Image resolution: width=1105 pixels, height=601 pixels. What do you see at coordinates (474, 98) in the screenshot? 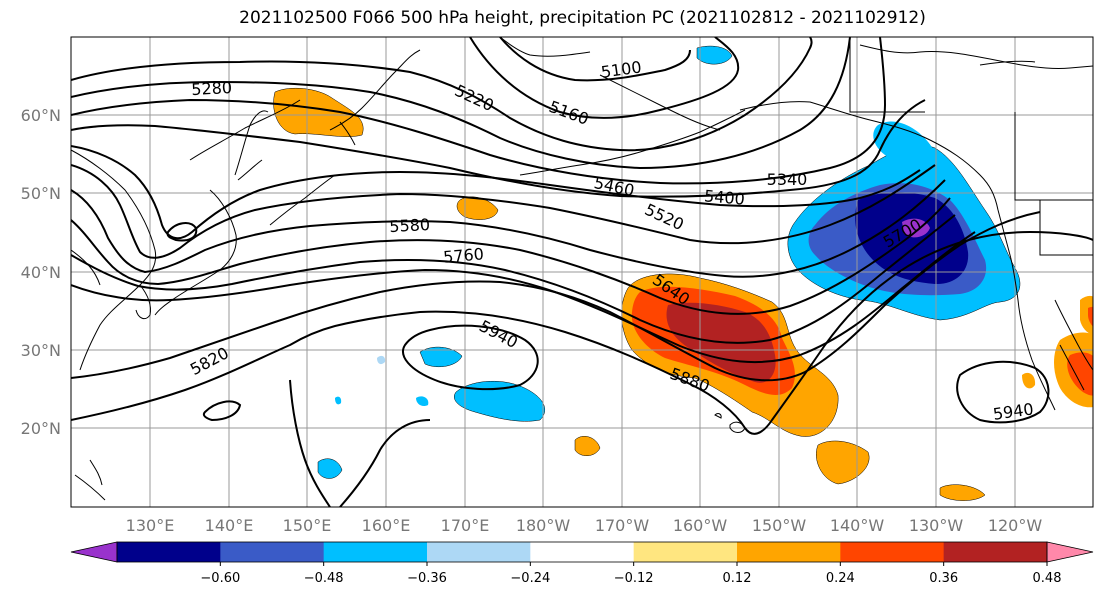
I see `contour-label: 5220` at bounding box center [474, 98].